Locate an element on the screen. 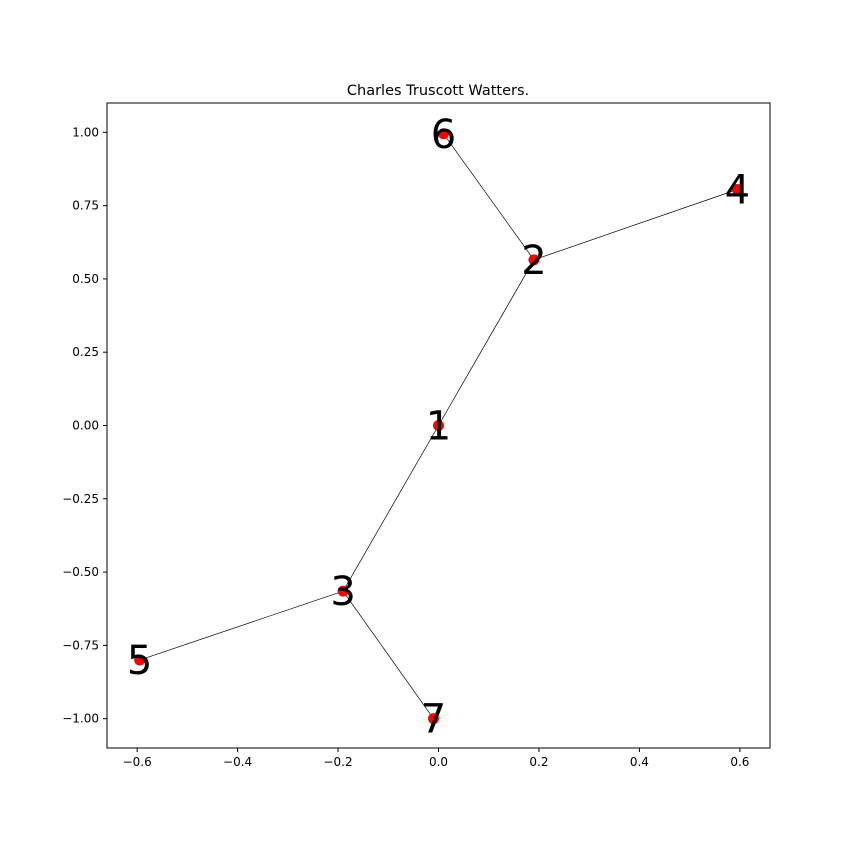  y-tick-label: −1.00 is located at coordinates (80, 719).